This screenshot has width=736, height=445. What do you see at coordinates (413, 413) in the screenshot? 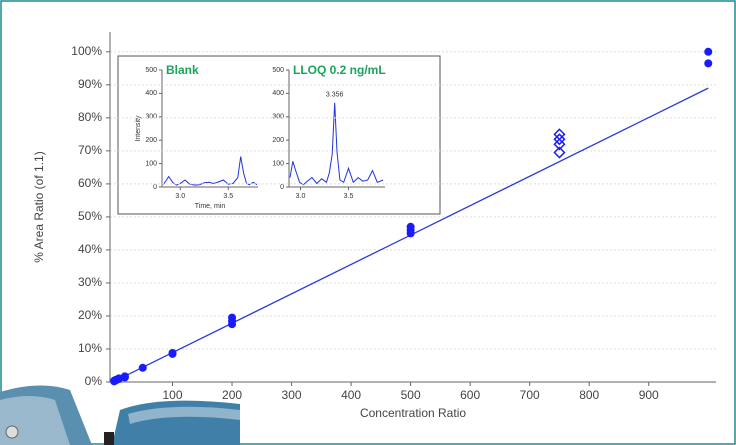
I see `x-axis-label: Concentration Ratio` at bounding box center [413, 413].